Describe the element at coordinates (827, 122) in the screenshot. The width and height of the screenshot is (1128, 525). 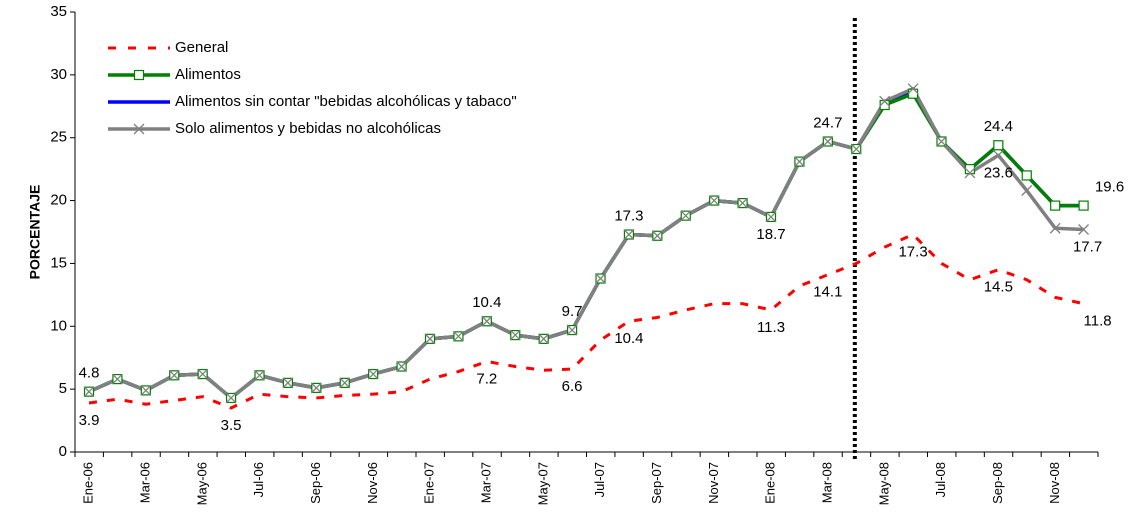
I see `data-label: 24.7` at that location.